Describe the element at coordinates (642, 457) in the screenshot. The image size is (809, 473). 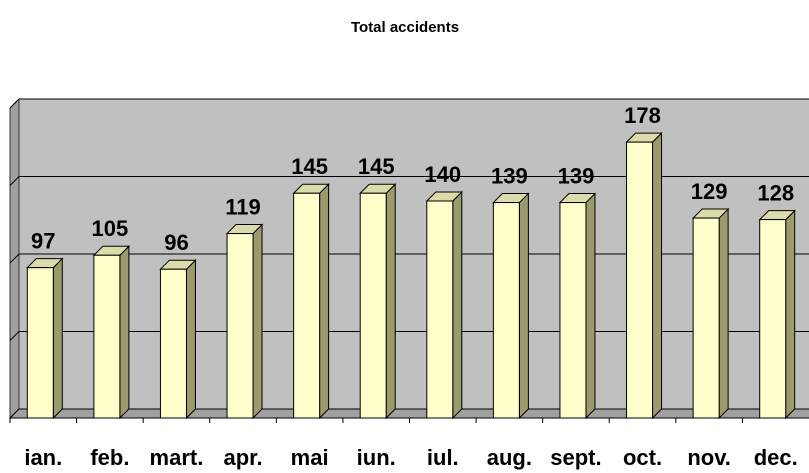
I see `x-tick-label: oct.` at that location.